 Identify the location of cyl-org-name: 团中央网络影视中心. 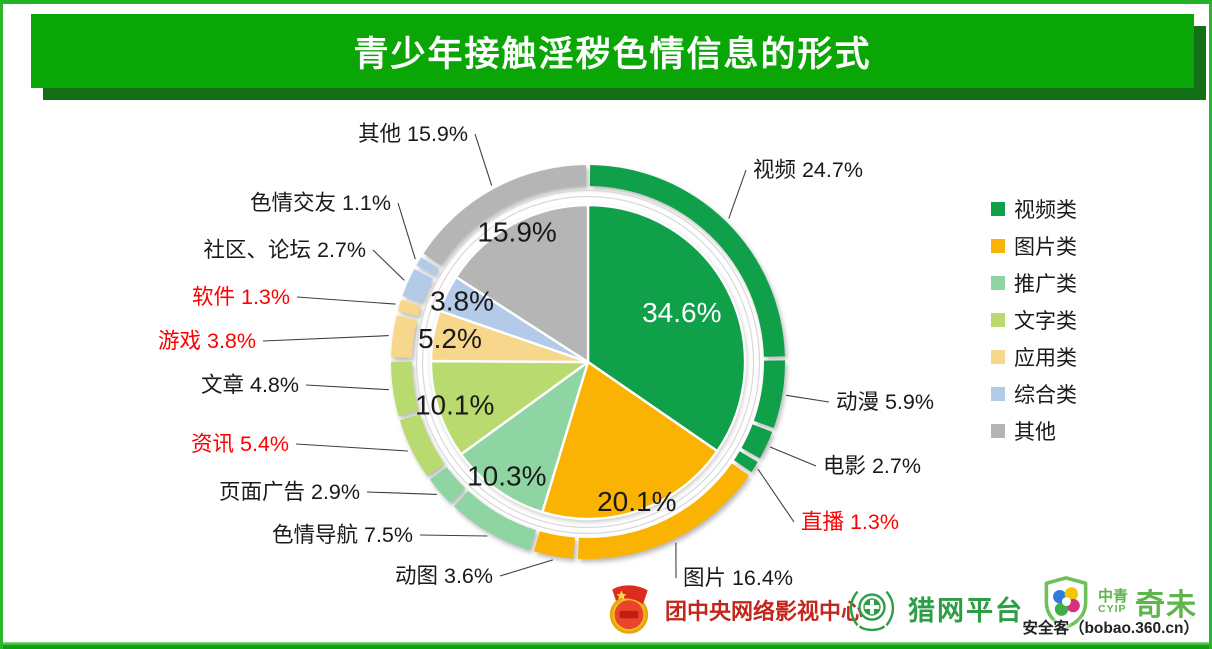
(764, 611).